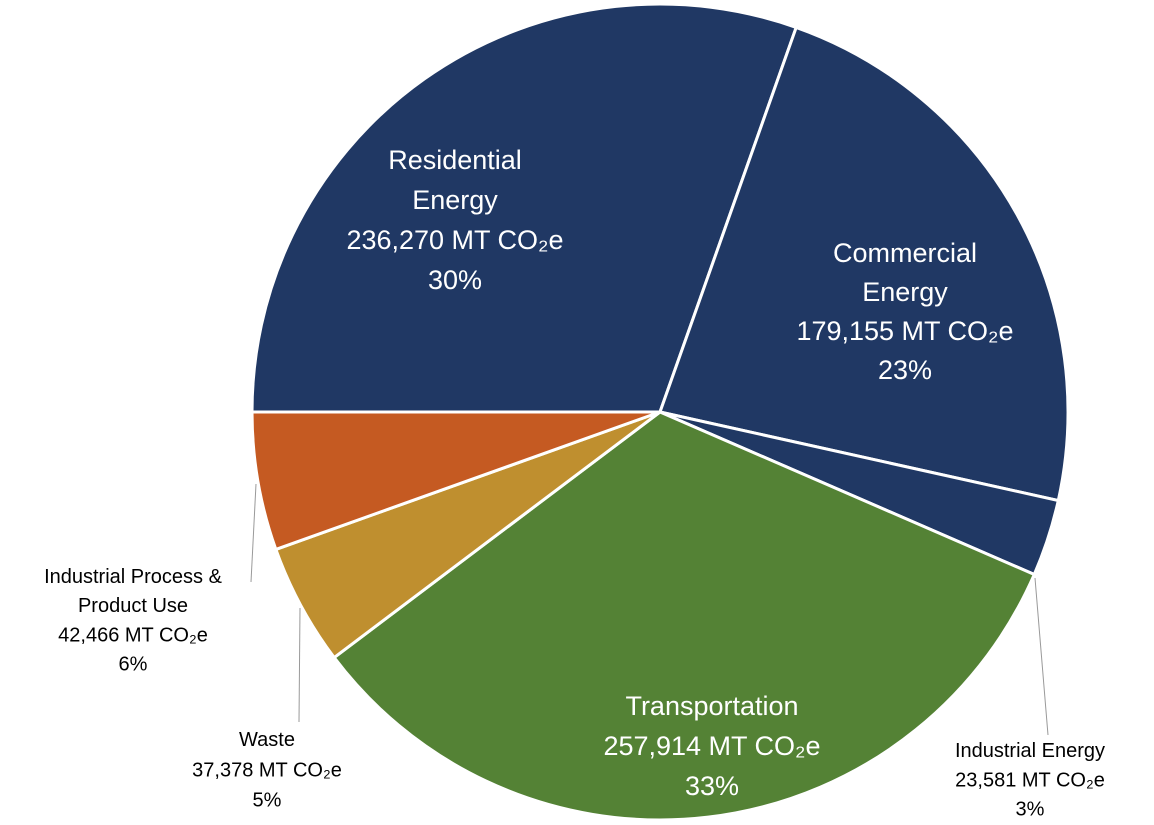  I want to click on slice-label-line: Commercial, so click(905, 253).